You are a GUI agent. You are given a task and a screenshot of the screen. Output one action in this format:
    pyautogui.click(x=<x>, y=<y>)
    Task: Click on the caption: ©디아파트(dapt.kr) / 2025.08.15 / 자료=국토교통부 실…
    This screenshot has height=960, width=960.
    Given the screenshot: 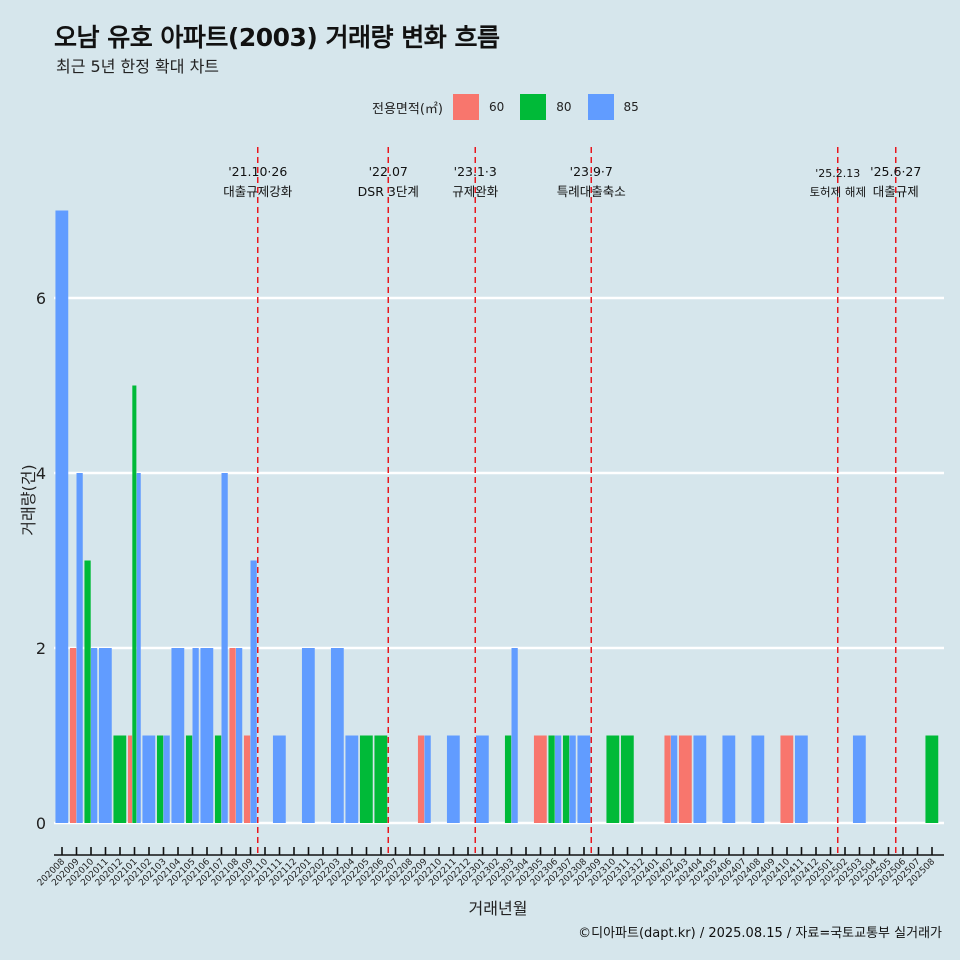 What is the action you would take?
    pyautogui.click(x=760, y=933)
    